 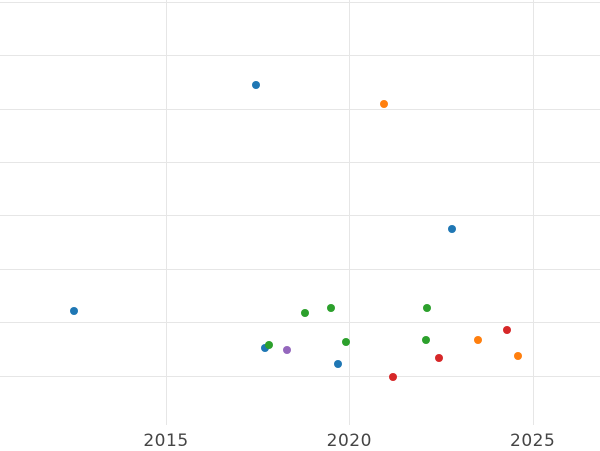 What do you see at coordinates (533, 441) in the screenshot?
I see `x-tick-label: 2025` at bounding box center [533, 441].